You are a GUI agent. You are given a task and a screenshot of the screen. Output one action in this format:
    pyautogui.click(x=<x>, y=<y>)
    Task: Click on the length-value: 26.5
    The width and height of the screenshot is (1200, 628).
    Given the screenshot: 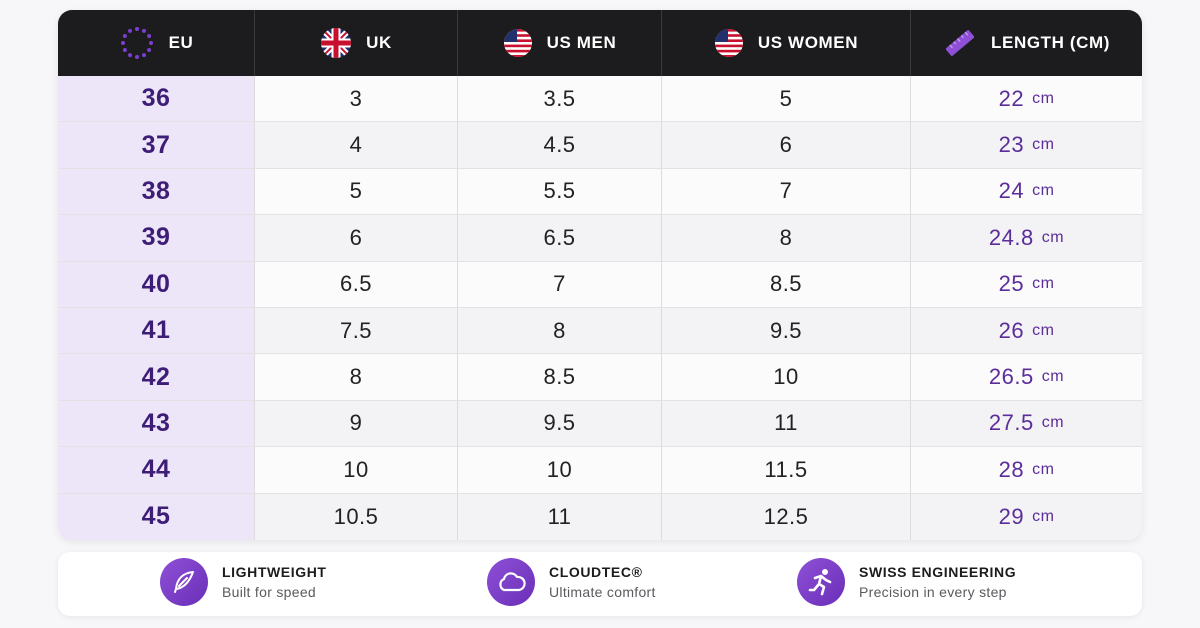 What is the action you would take?
    pyautogui.click(x=1011, y=377)
    